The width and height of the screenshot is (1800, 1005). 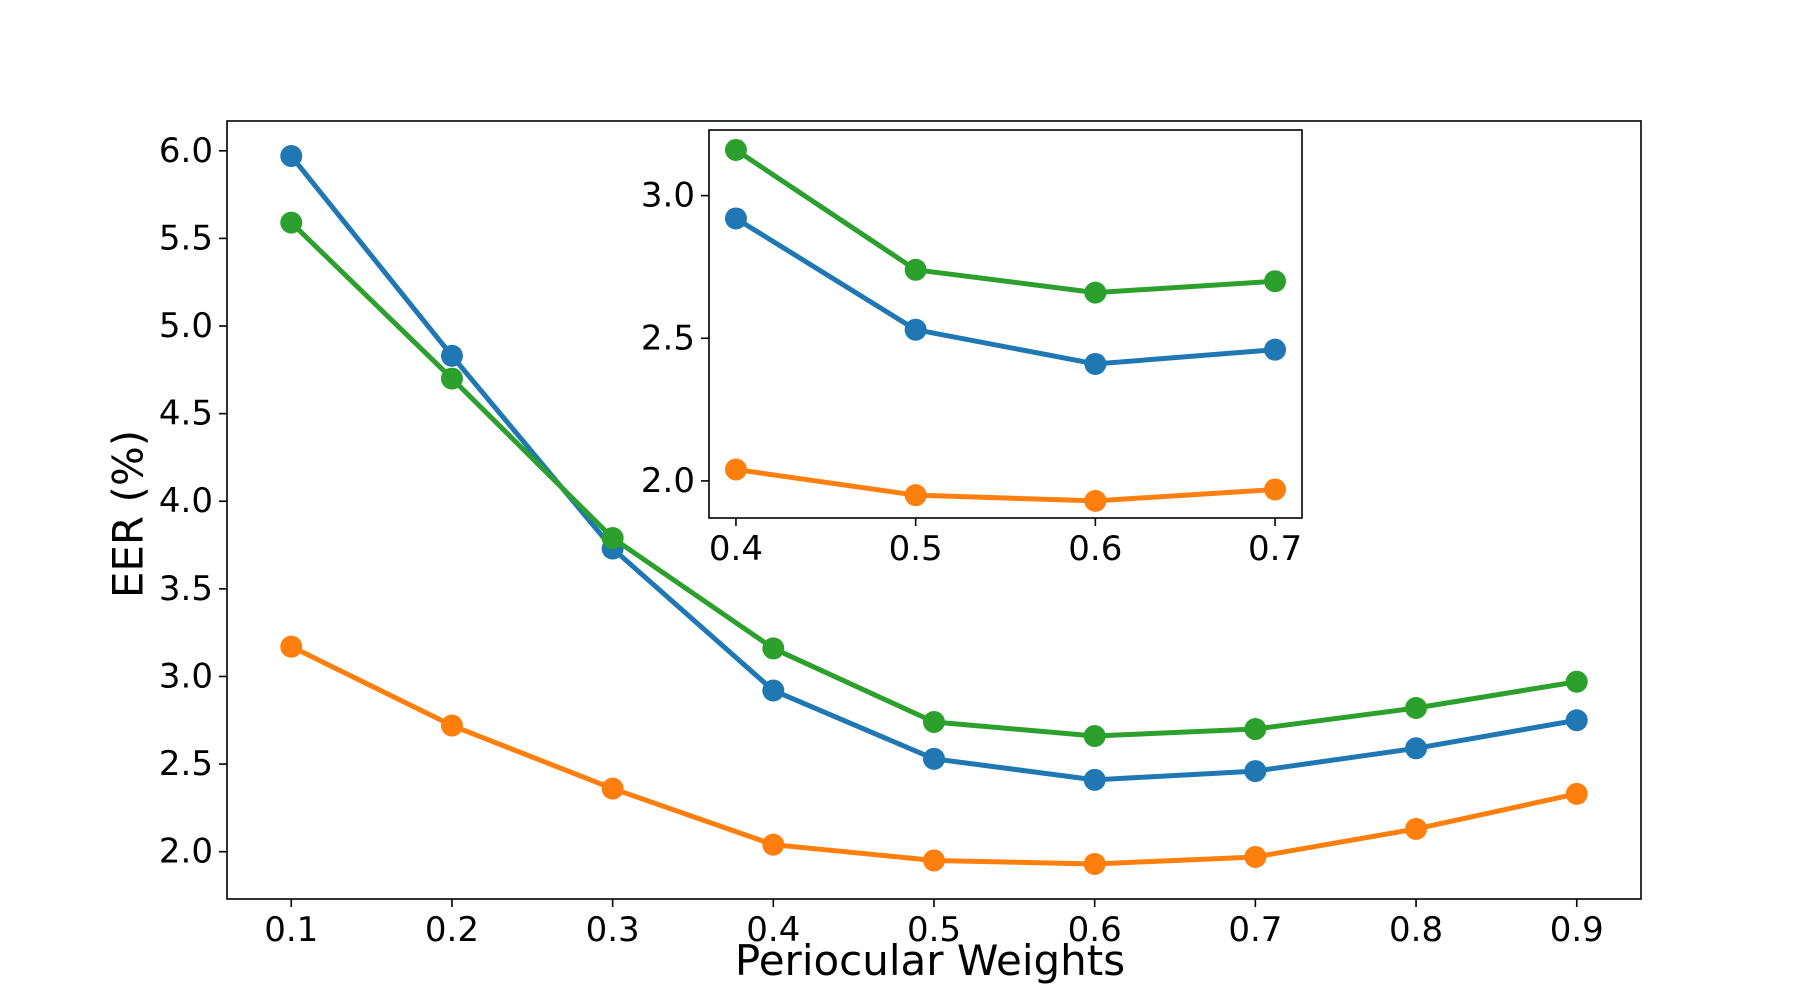 I want to click on main-x-tick-label: 0.4, so click(x=773, y=930).